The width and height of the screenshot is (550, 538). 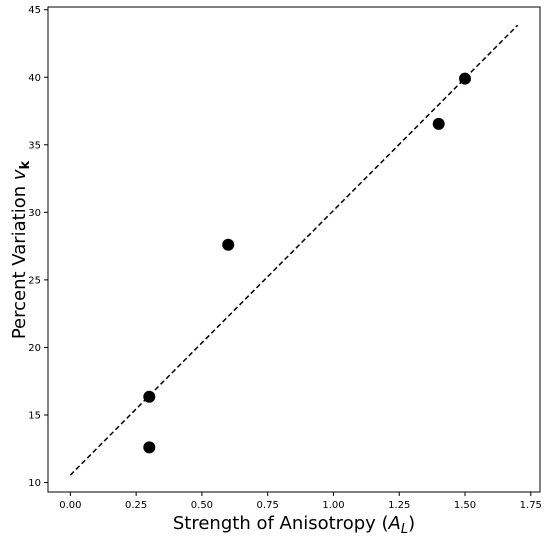 I want to click on y-tick-label: 35, so click(x=34, y=145).